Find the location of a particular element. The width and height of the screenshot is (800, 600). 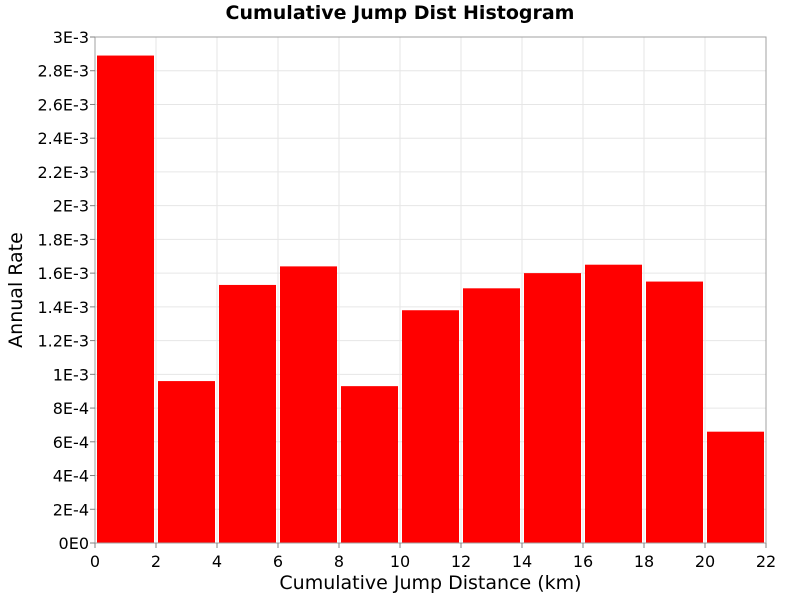

x-tick-label: 22 is located at coordinates (766, 561).